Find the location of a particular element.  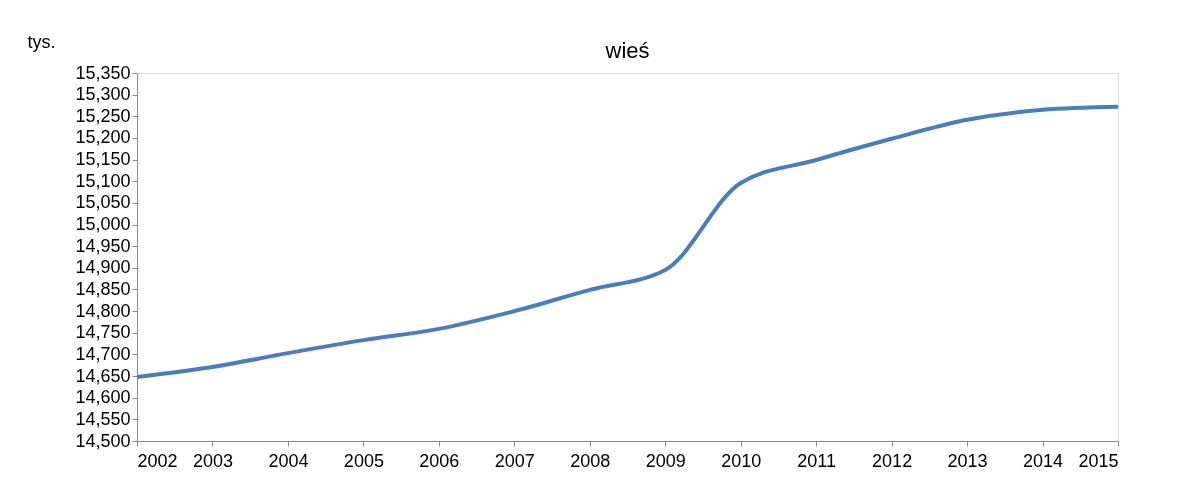

x-tick-label: 2015 is located at coordinates (1098, 460).